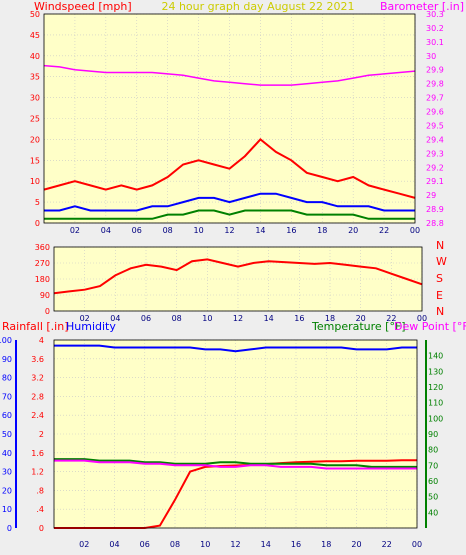 The width and height of the screenshot is (466, 555). Describe the element at coordinates (440, 311) in the screenshot. I see `compass-n-bottom: N` at that location.